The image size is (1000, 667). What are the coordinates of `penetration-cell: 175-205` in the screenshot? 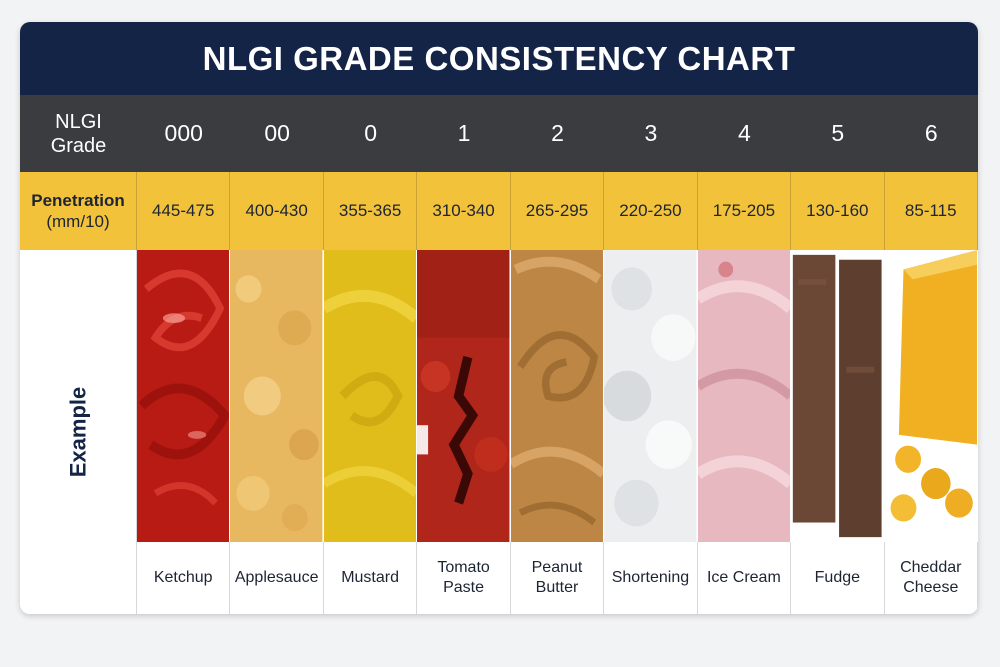 It's located at (744, 211).